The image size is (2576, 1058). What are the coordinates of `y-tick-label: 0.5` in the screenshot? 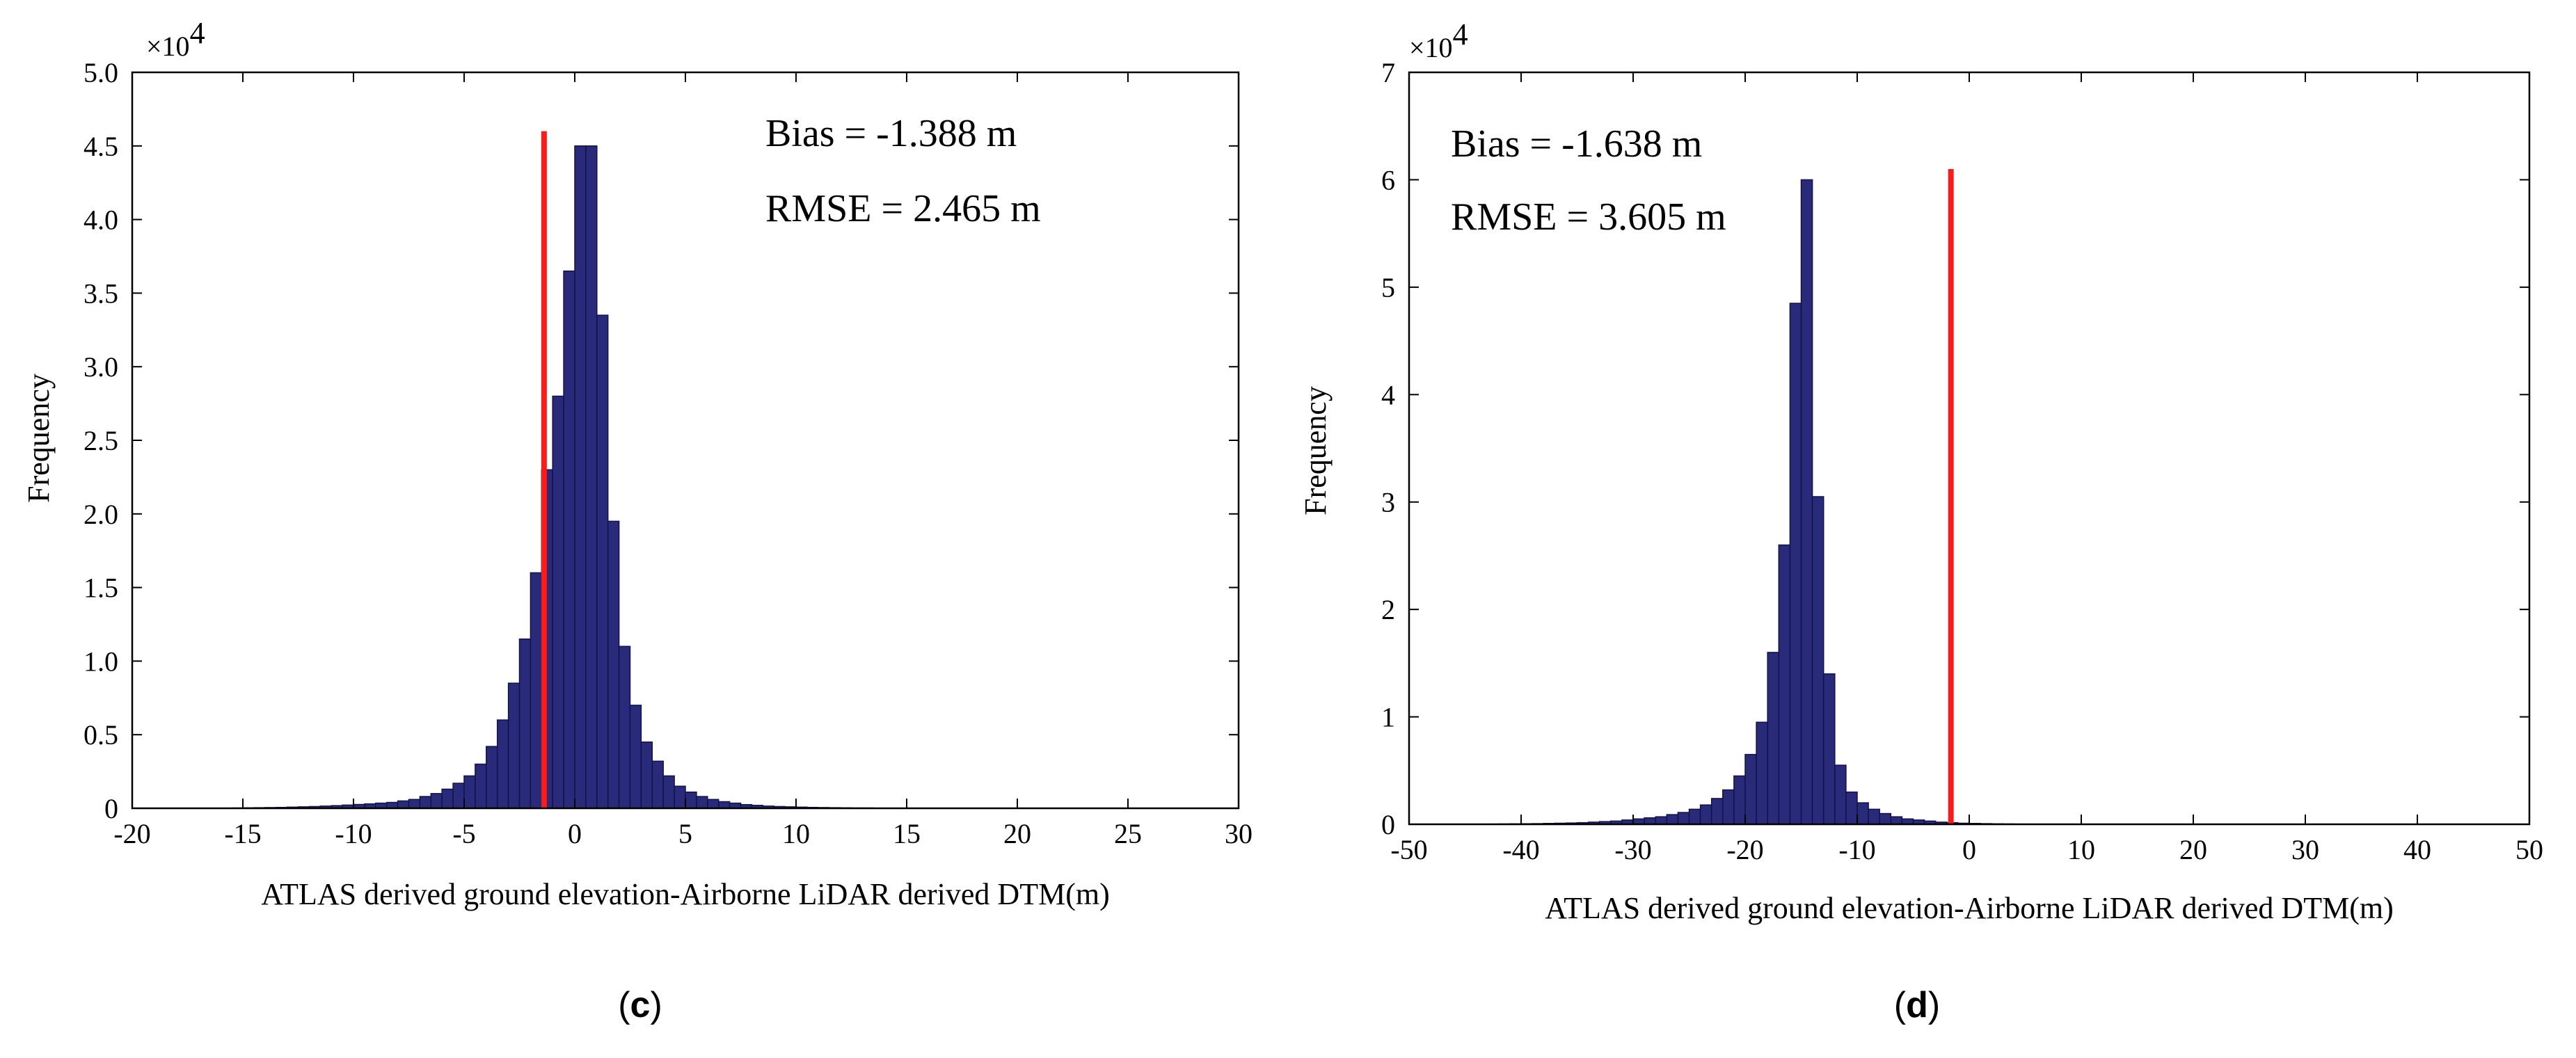 It's located at (101, 735).